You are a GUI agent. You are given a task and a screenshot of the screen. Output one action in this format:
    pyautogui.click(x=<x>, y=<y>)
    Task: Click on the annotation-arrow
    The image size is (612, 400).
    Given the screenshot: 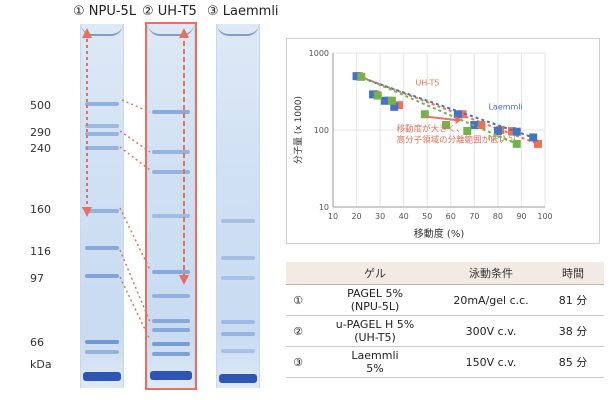 What is the action you would take?
    pyautogui.click(x=440, y=118)
    